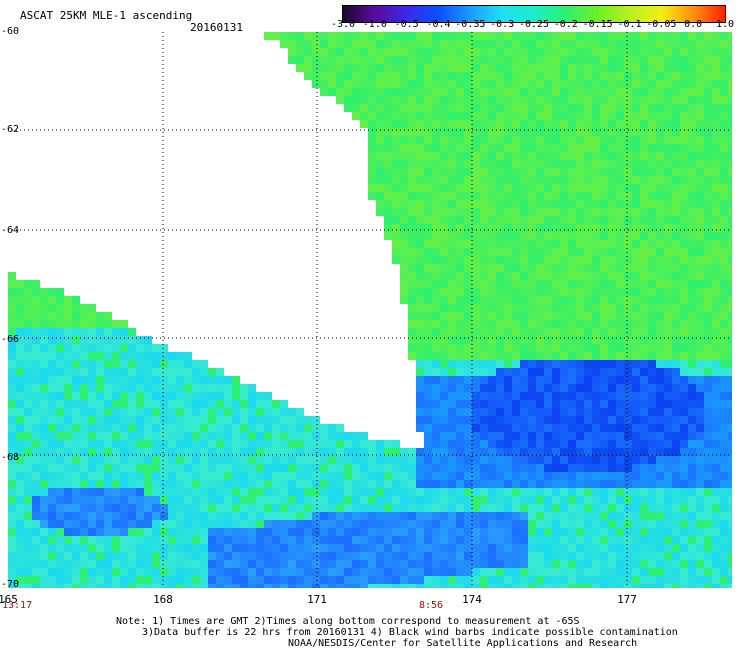 The width and height of the screenshot is (740, 650). I want to click on lon-label: 177, so click(627, 599).